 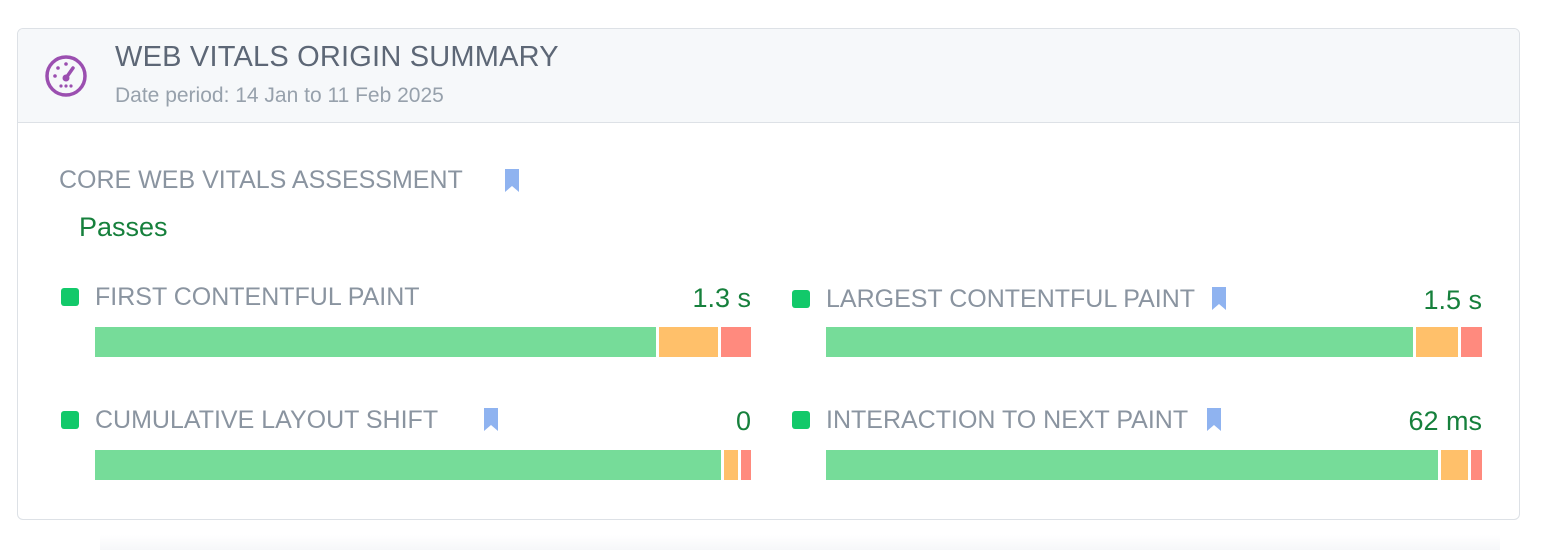 I want to click on card-shadow, so click(x=800, y=542).